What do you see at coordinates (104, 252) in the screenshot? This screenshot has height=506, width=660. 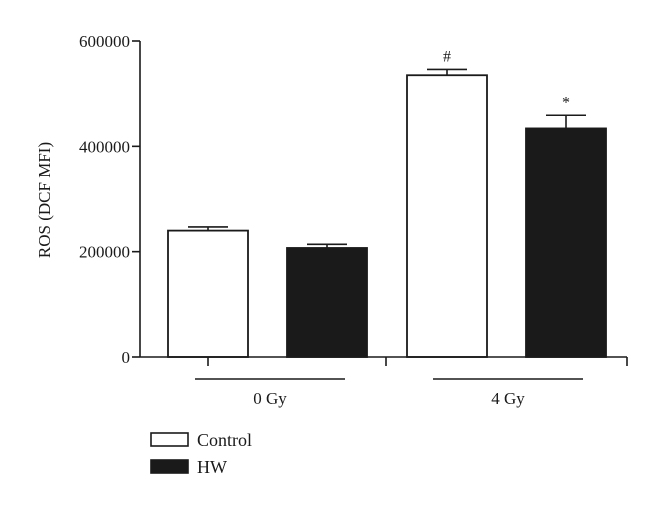 I see `y-tick-label: 200000` at bounding box center [104, 252].